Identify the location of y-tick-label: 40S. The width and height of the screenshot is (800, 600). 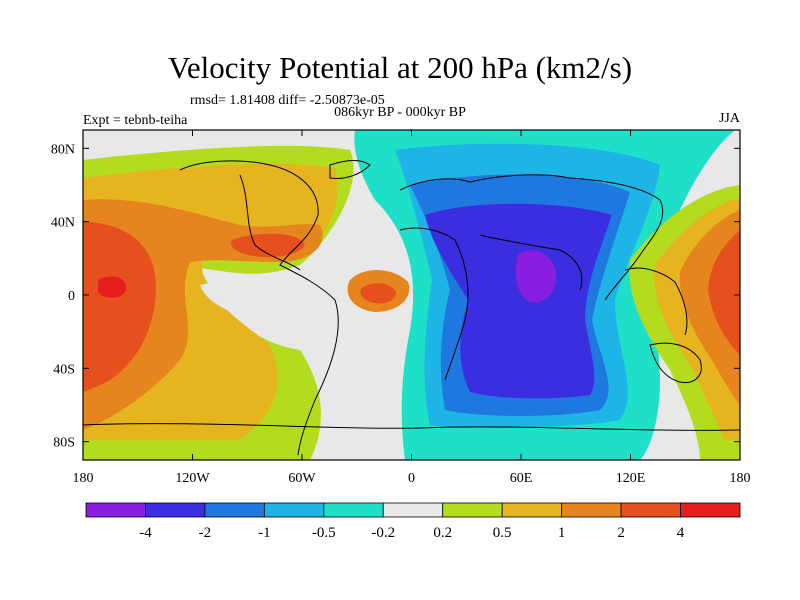
(64, 369).